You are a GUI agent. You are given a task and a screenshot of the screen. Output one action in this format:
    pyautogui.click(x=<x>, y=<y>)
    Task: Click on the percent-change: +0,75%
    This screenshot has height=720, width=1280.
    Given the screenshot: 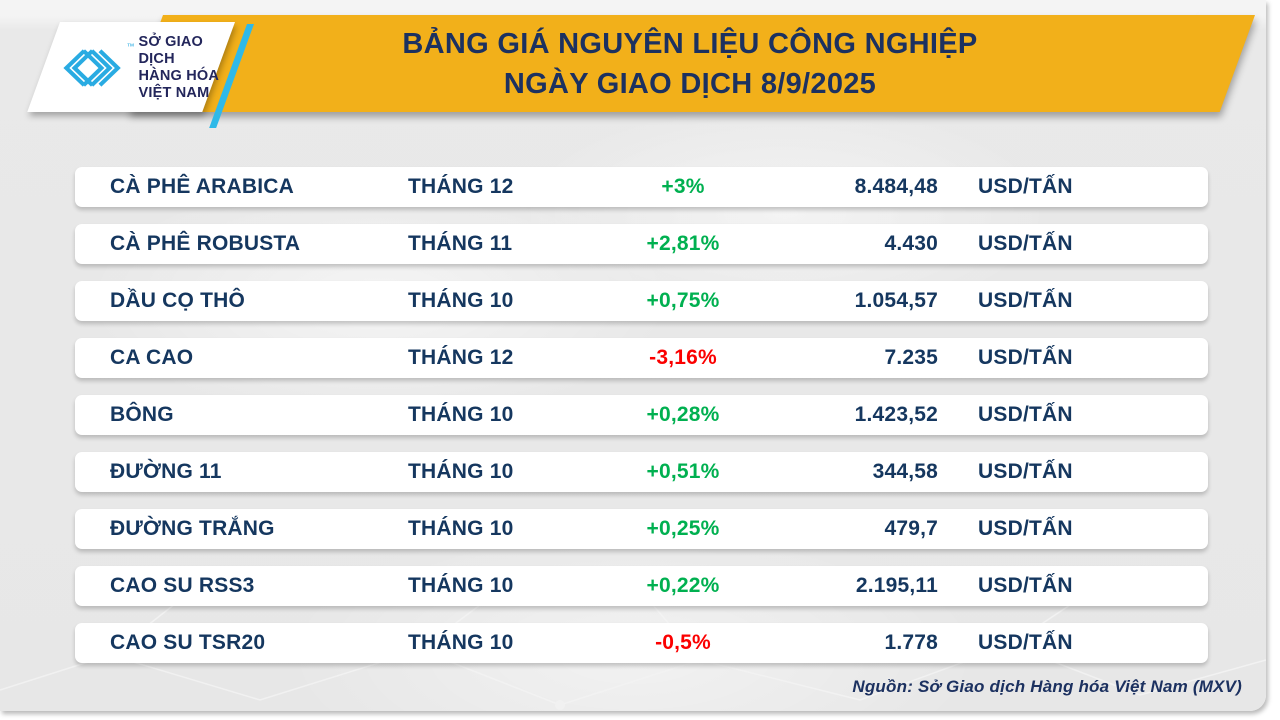 What is the action you would take?
    pyautogui.click(x=683, y=300)
    